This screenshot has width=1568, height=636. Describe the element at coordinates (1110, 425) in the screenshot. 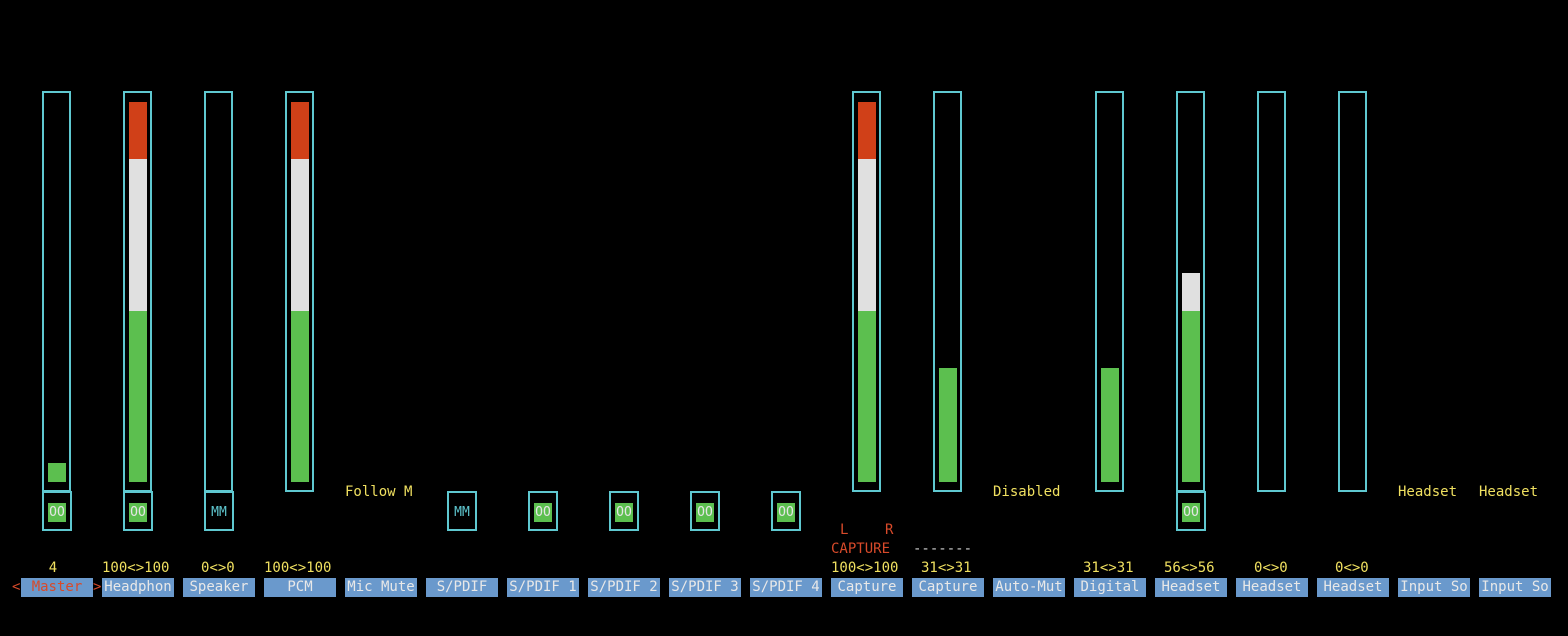

I see `volume-fill-digital` at that location.